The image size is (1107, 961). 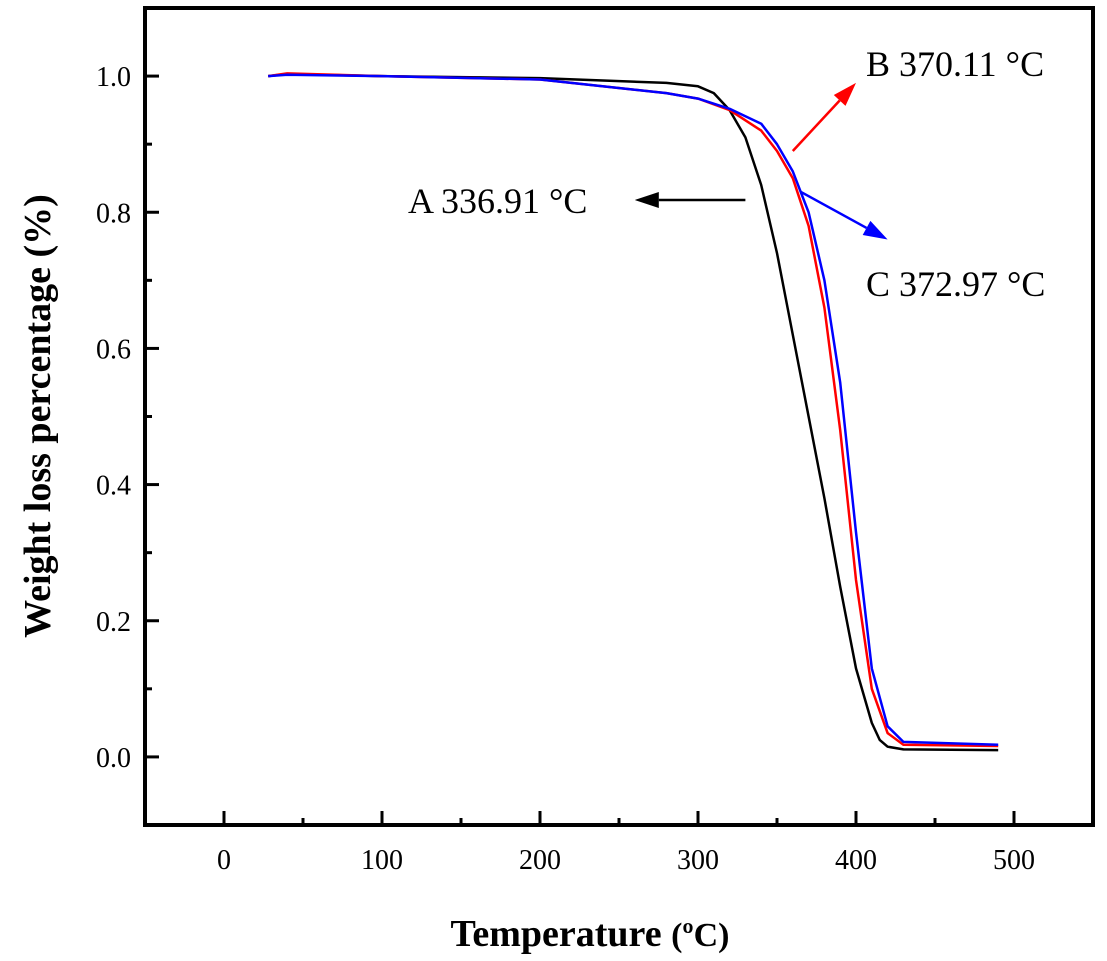 What do you see at coordinates (113, 622) in the screenshot?
I see `y-tick-label: 0.2` at bounding box center [113, 622].